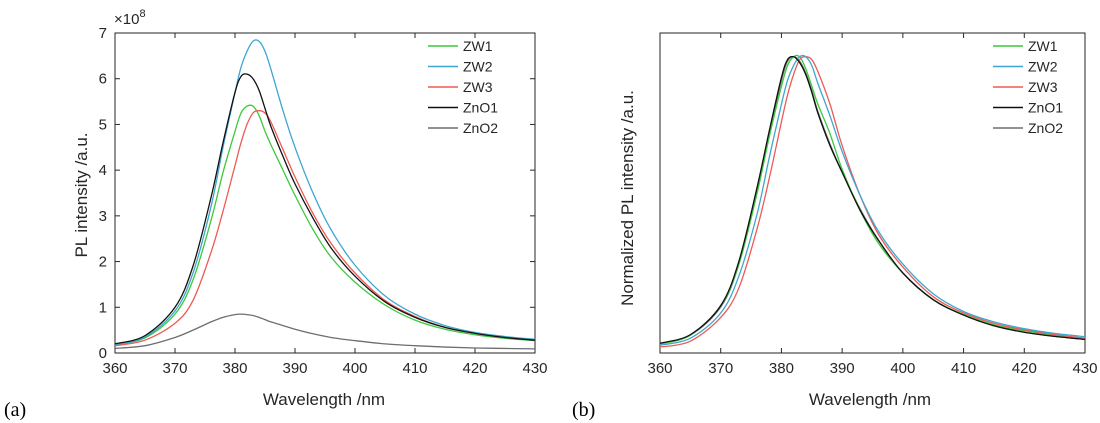 The height and width of the screenshot is (423, 1100). Describe the element at coordinates (480, 108) in the screenshot. I see `panel-a-legend-label-zno1: ZnO1` at that location.